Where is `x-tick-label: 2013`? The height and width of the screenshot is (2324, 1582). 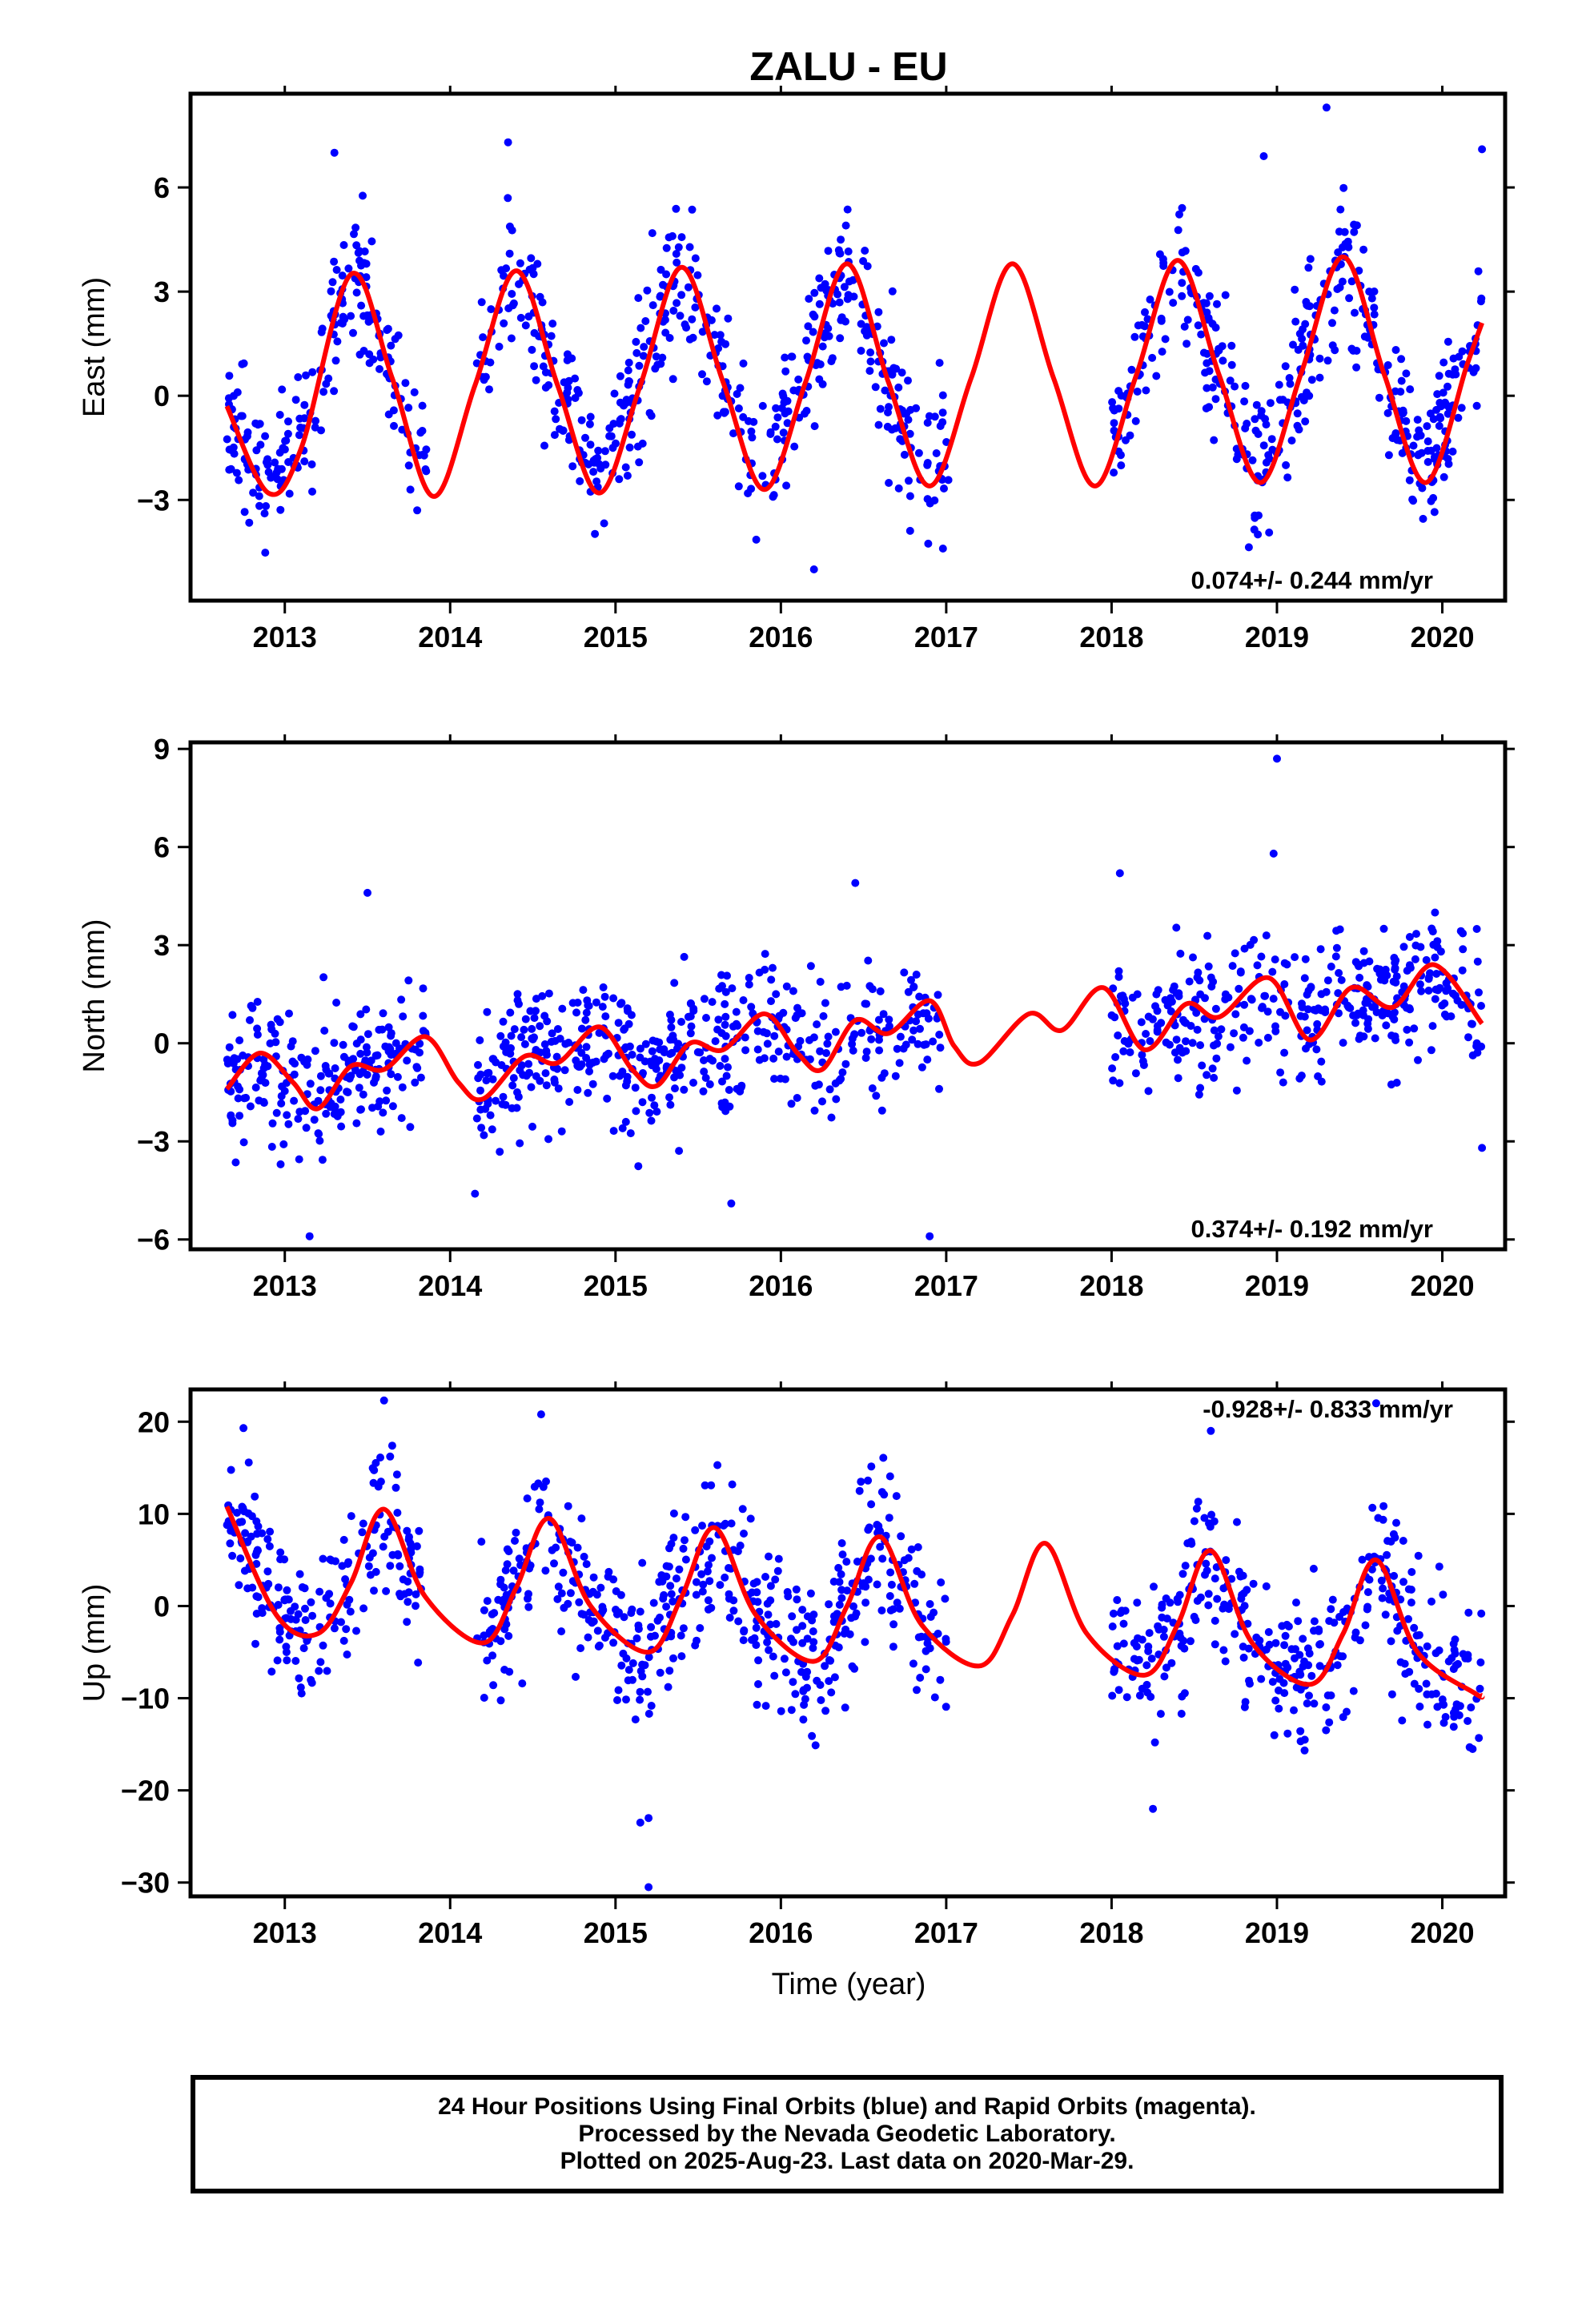 x-tick-label: 2013 is located at coordinates (285, 637).